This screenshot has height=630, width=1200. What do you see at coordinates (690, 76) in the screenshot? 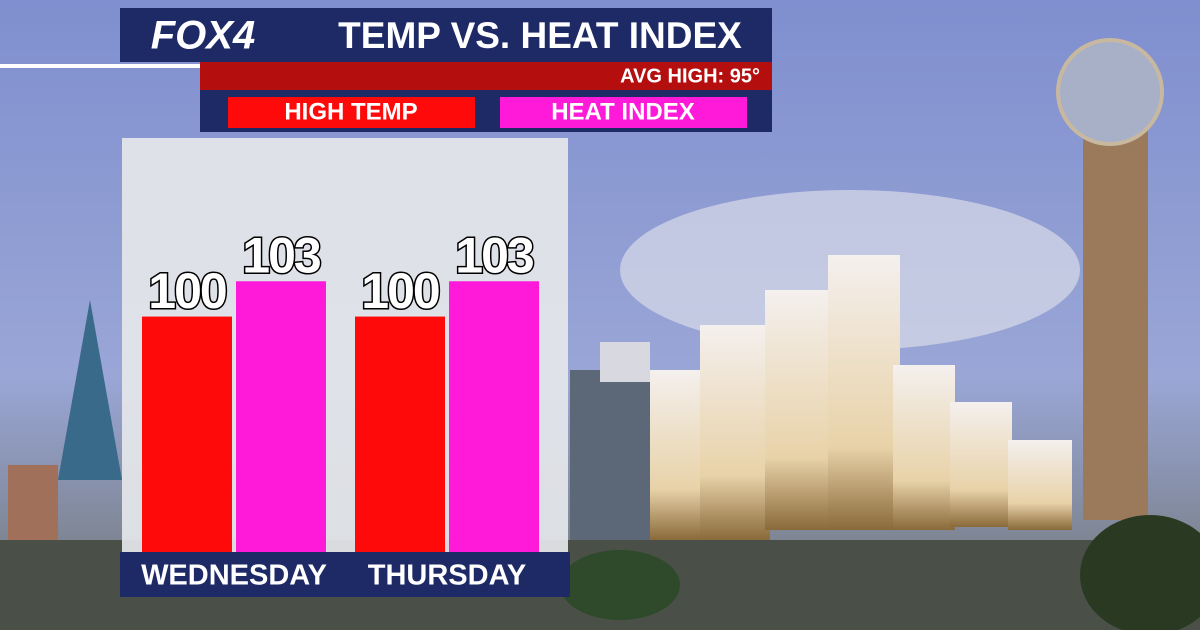
I see `chart-subtitle: AVG HIGH: 95°` at bounding box center [690, 76].